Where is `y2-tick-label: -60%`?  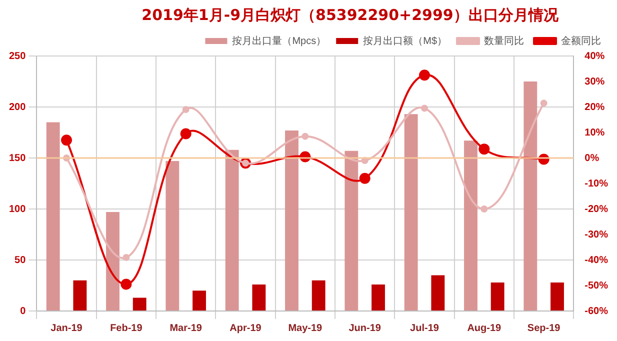 y2-tick-label: -60% is located at coordinates (596, 311).